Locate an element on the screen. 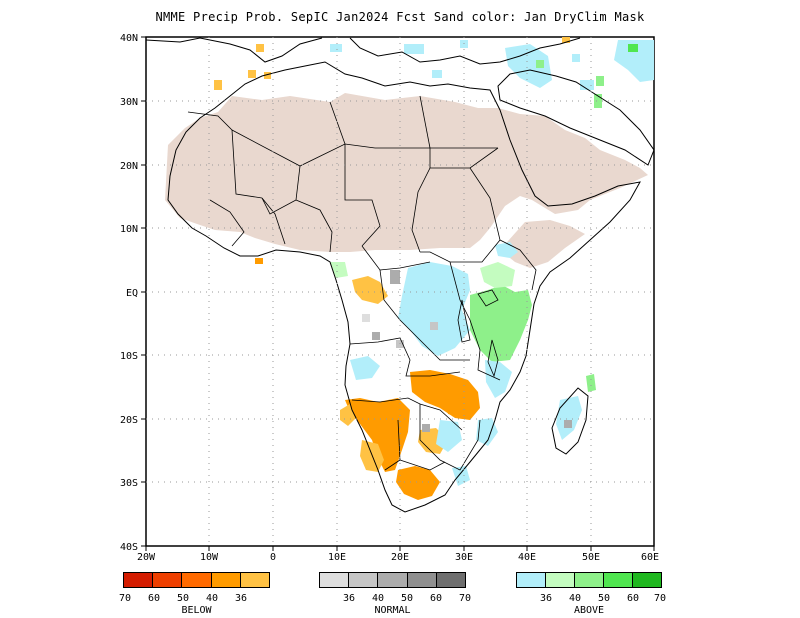  lon-label: 60E is located at coordinates (650, 557).